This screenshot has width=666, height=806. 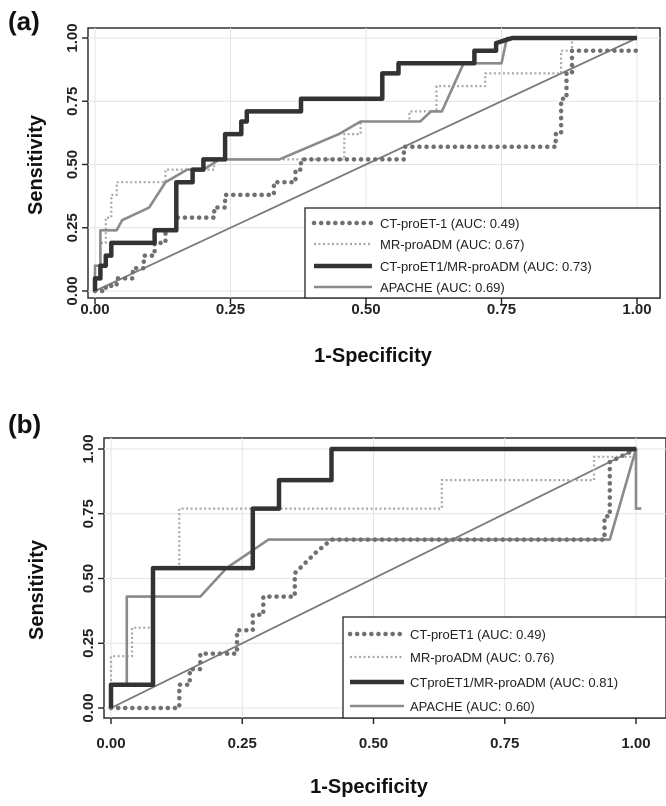 I want to click on legend-label: CT-proET1 (AUC: 0.49), so click(x=478, y=634).